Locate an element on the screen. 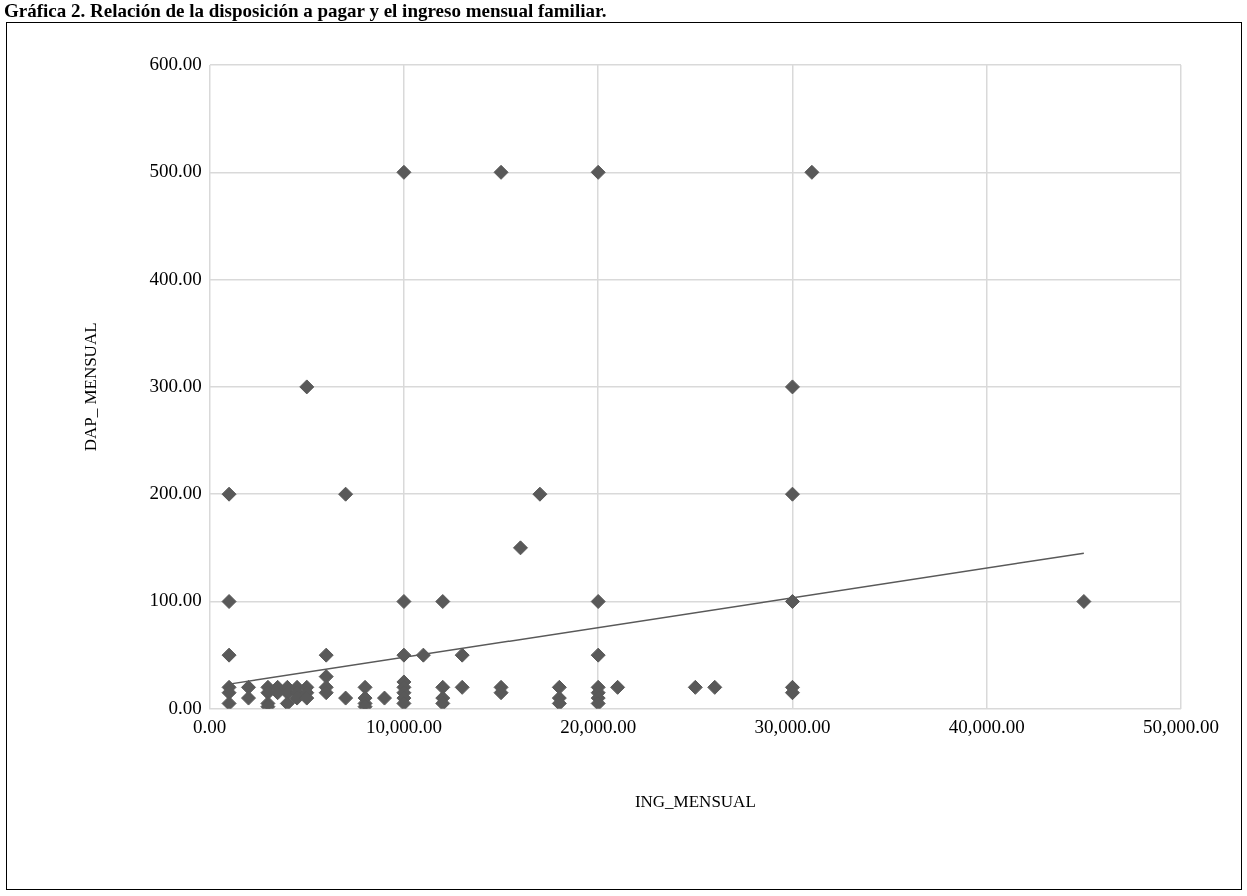  x-tick-label: 30,000.00 is located at coordinates (792, 727).